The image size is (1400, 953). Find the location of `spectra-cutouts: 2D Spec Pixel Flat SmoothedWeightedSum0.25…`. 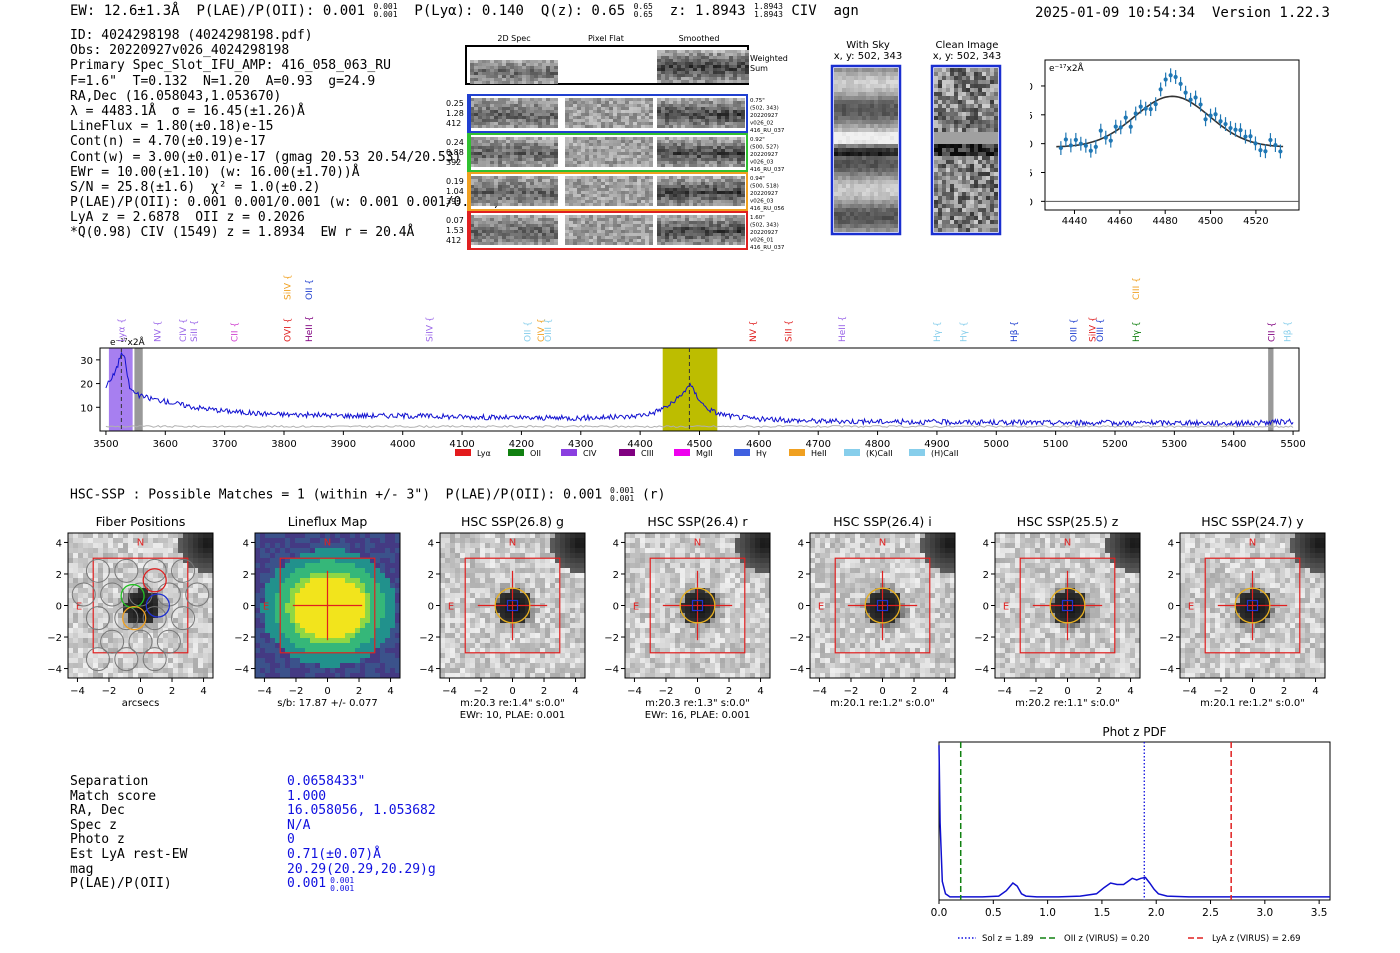

spectra-cutouts: 2D Spec Pixel Flat SmoothedWeightedSum0.25… is located at coordinates (617, 142).